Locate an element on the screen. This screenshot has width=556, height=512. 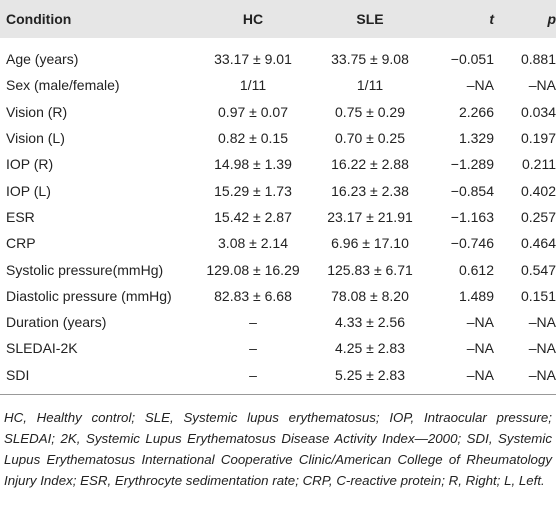
table-cell: 15.29 ± 1.73 is located at coordinates (253, 190).